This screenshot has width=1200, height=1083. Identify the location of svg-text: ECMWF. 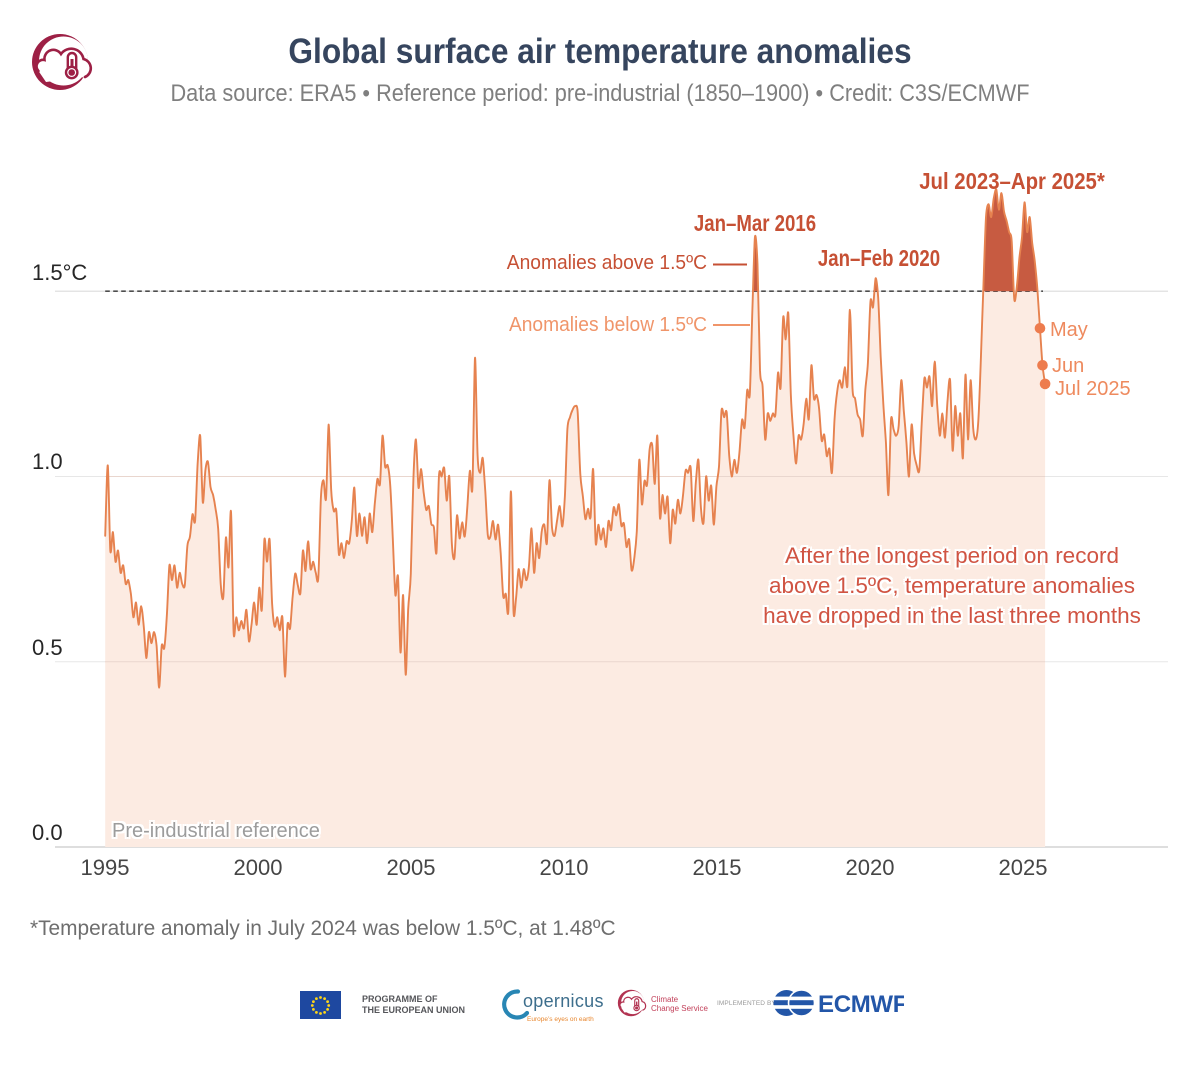
(861, 1004).